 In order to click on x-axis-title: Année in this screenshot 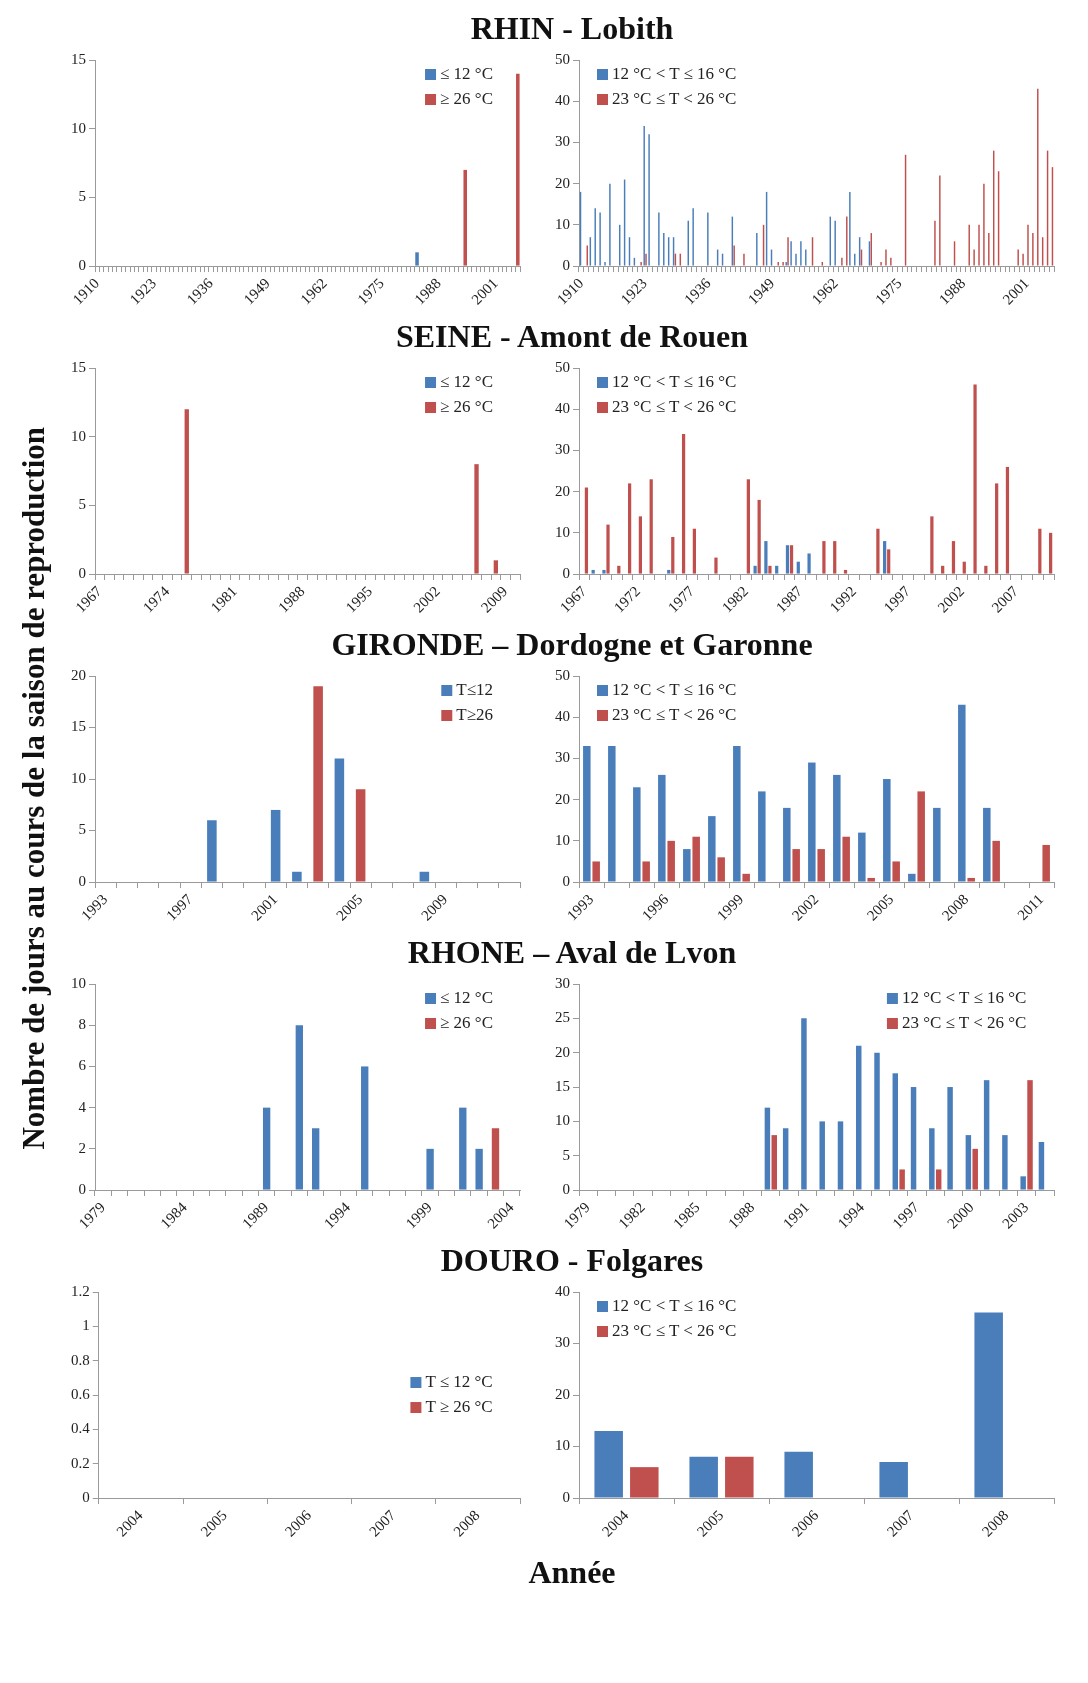, I will do `click(572, 1572)`.